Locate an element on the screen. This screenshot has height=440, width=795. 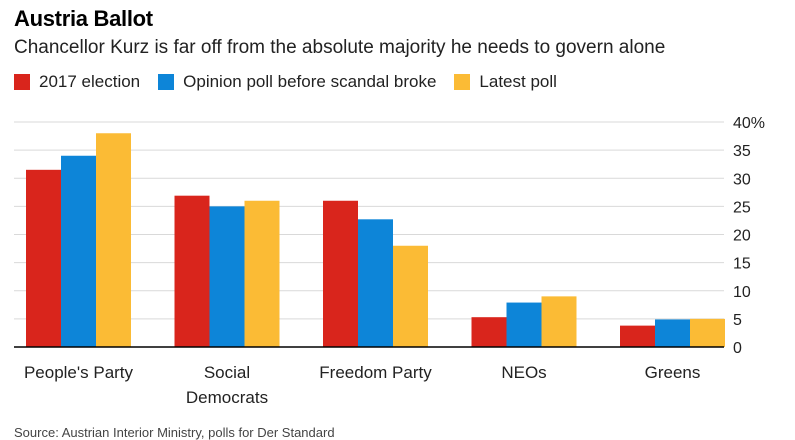
legend-label-2017-election: 2017 election is located at coordinates (90, 81).